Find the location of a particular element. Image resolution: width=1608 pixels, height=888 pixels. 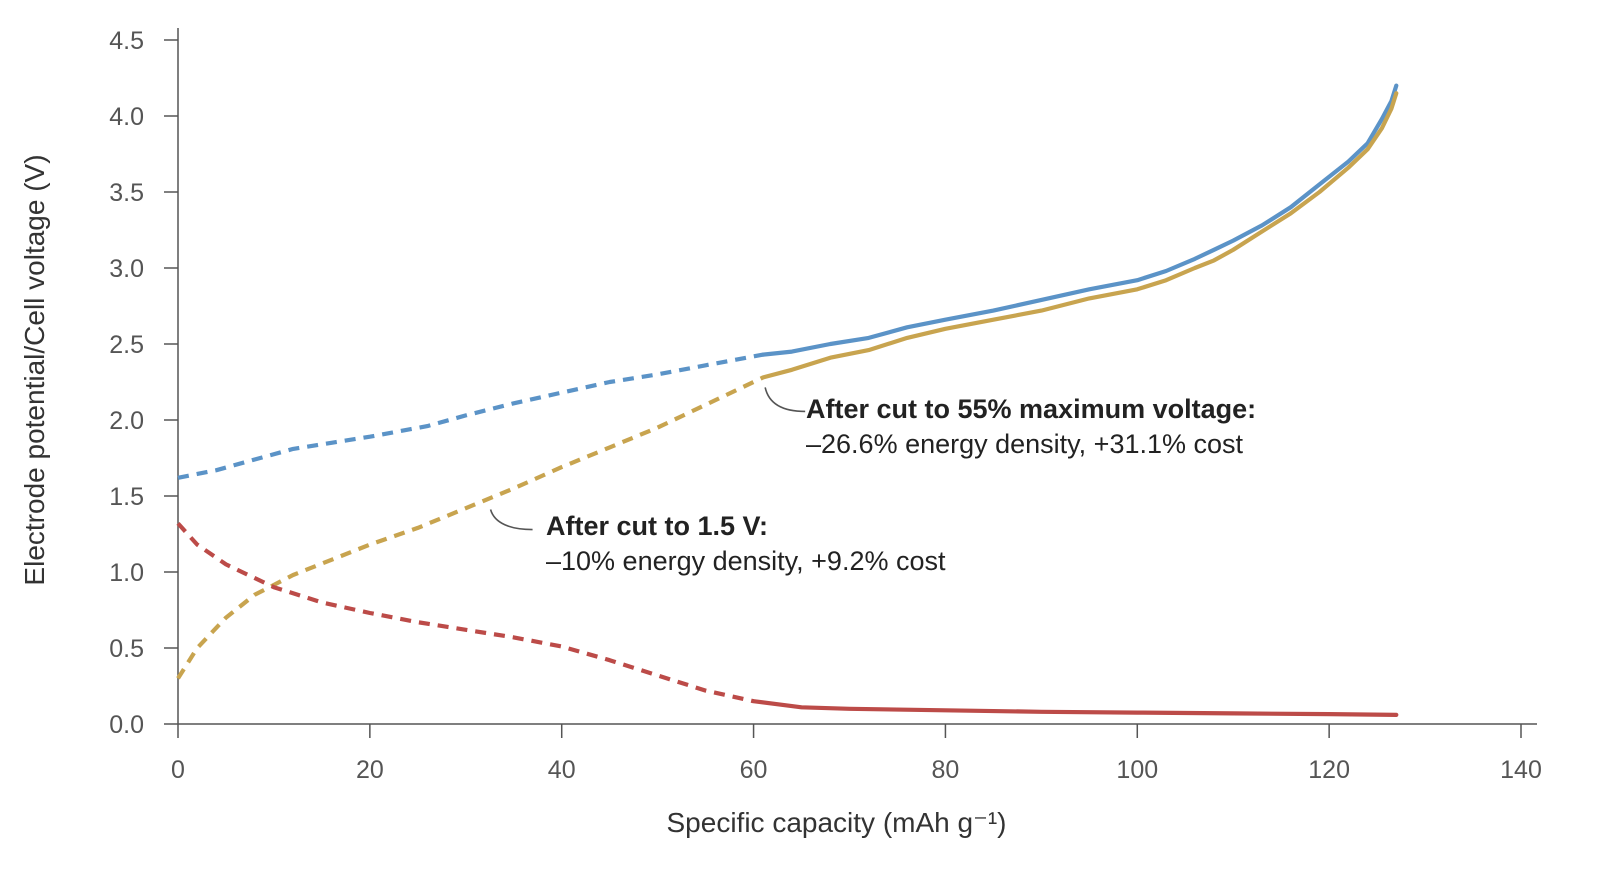

series-1-solid-line is located at coordinates (1080, 235).